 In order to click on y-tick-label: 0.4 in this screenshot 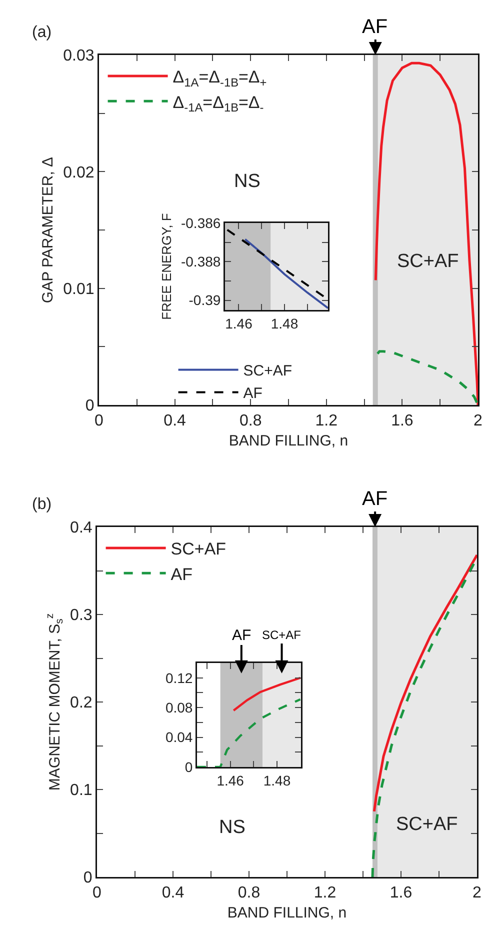, I will do `click(81, 528)`.